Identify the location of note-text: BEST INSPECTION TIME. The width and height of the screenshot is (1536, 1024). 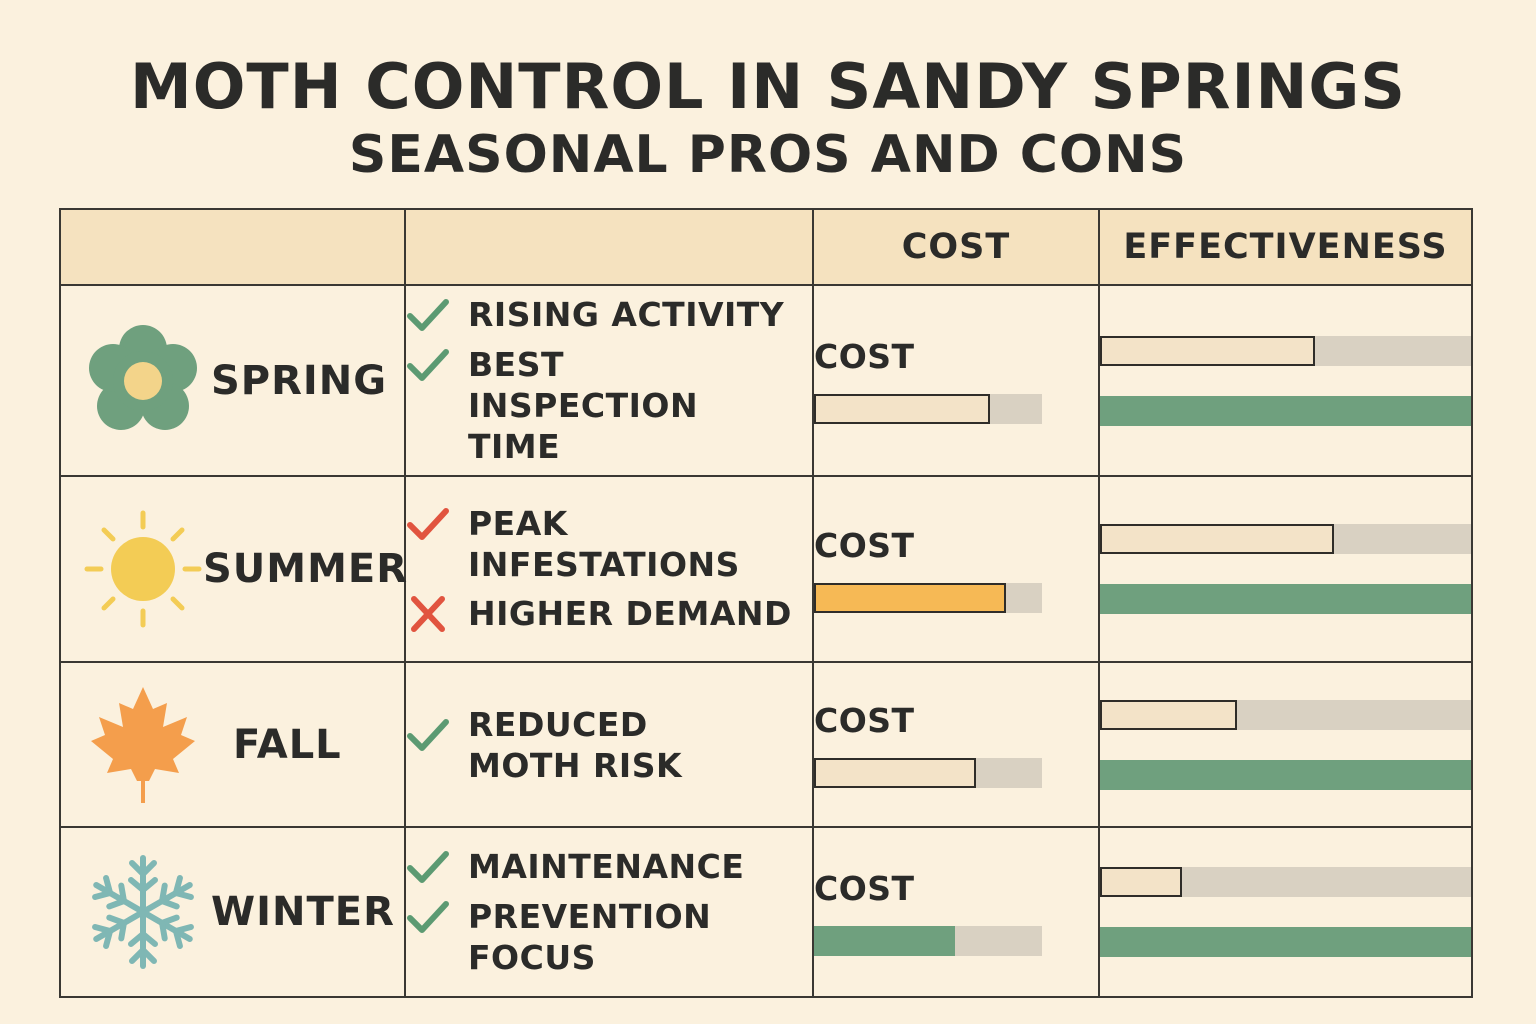
(583, 405).